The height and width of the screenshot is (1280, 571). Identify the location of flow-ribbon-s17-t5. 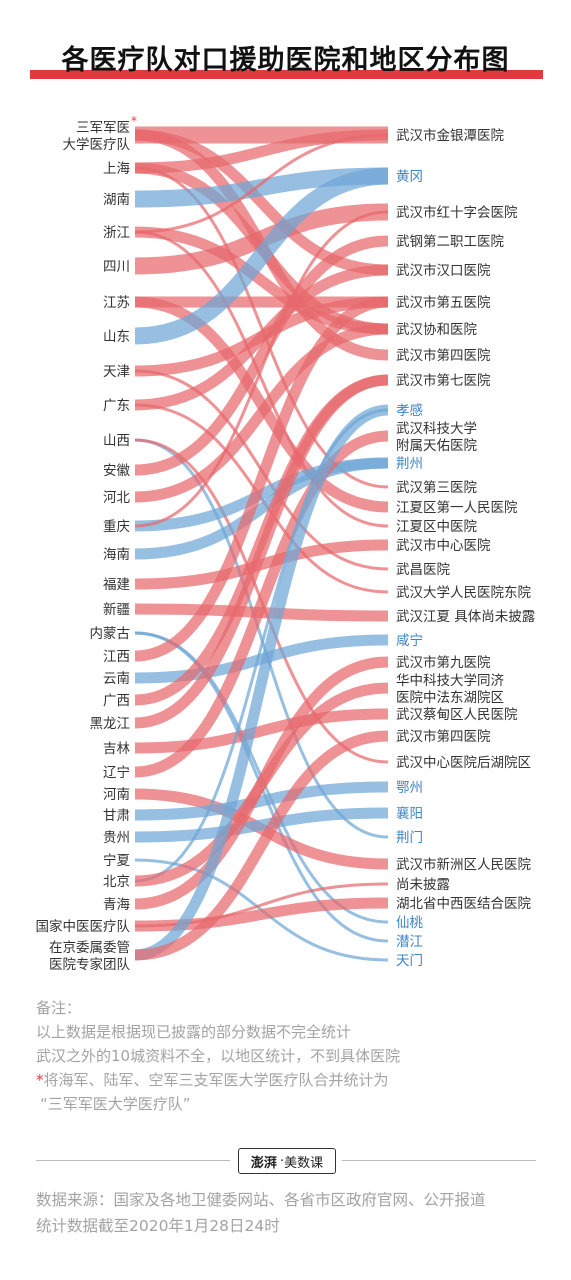
(261, 479).